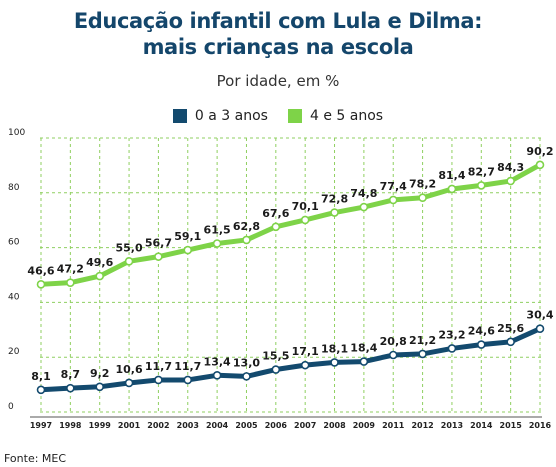 The height and width of the screenshot is (467, 556). What do you see at coordinates (305, 351) in the screenshot?
I see `data-label: 17,1` at bounding box center [305, 351].